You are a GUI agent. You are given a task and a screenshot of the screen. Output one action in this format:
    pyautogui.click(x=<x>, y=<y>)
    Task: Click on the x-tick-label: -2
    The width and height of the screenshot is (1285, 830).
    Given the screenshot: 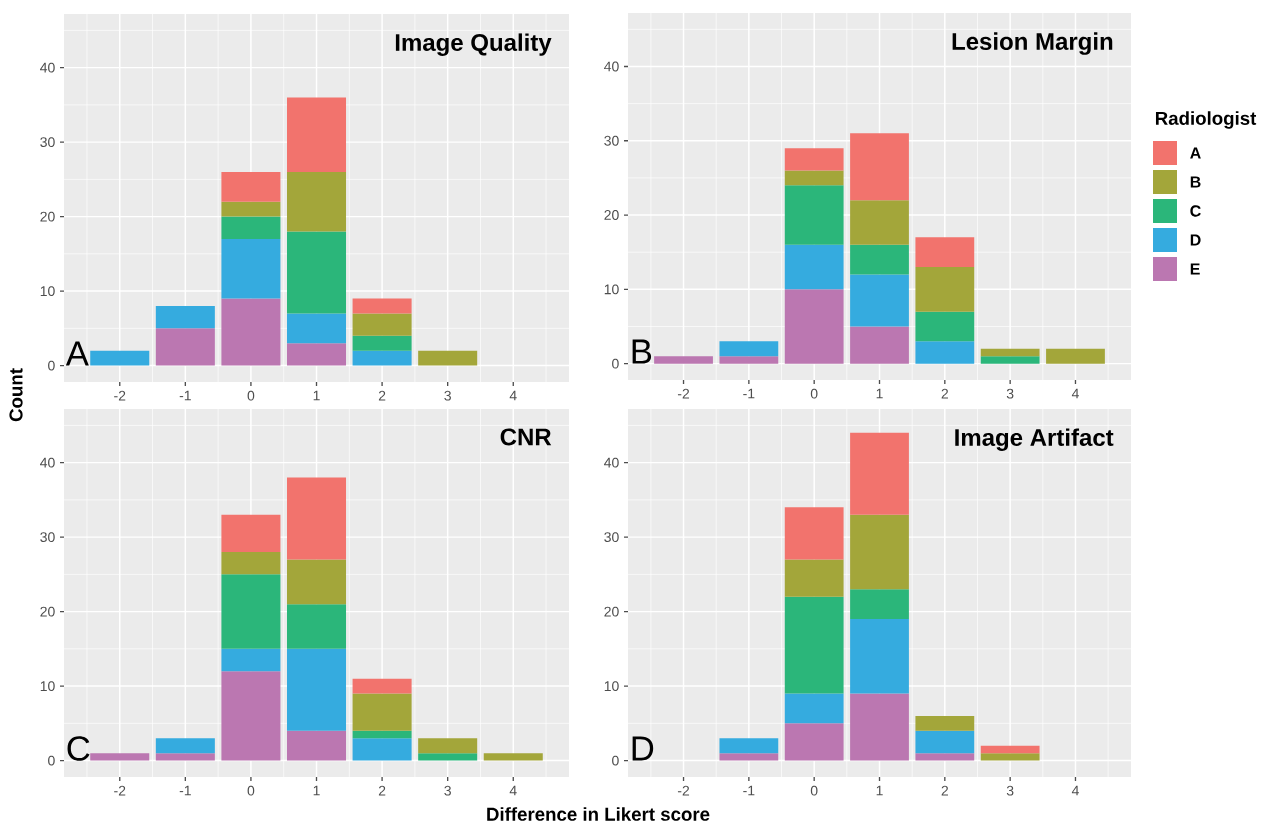 What is the action you would take?
    pyautogui.click(x=683, y=393)
    